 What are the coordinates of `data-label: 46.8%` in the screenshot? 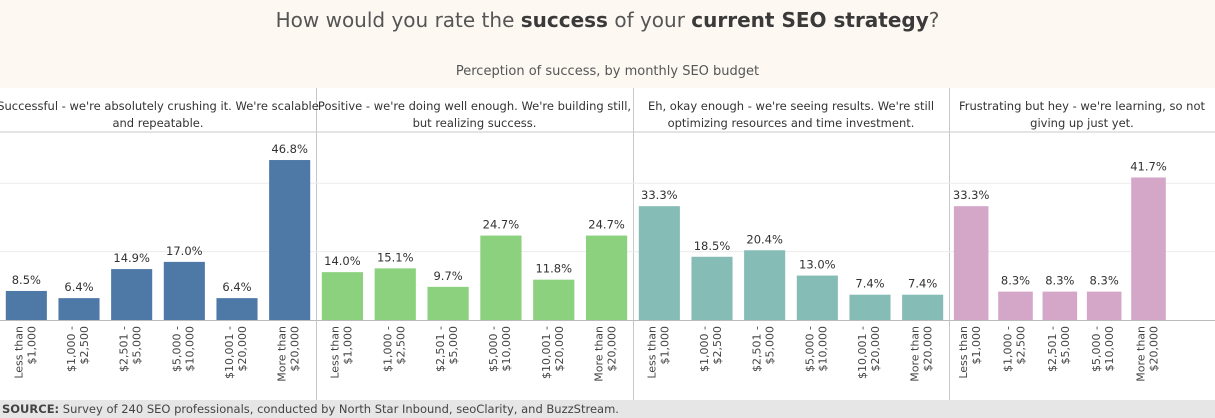 It's located at (289, 149).